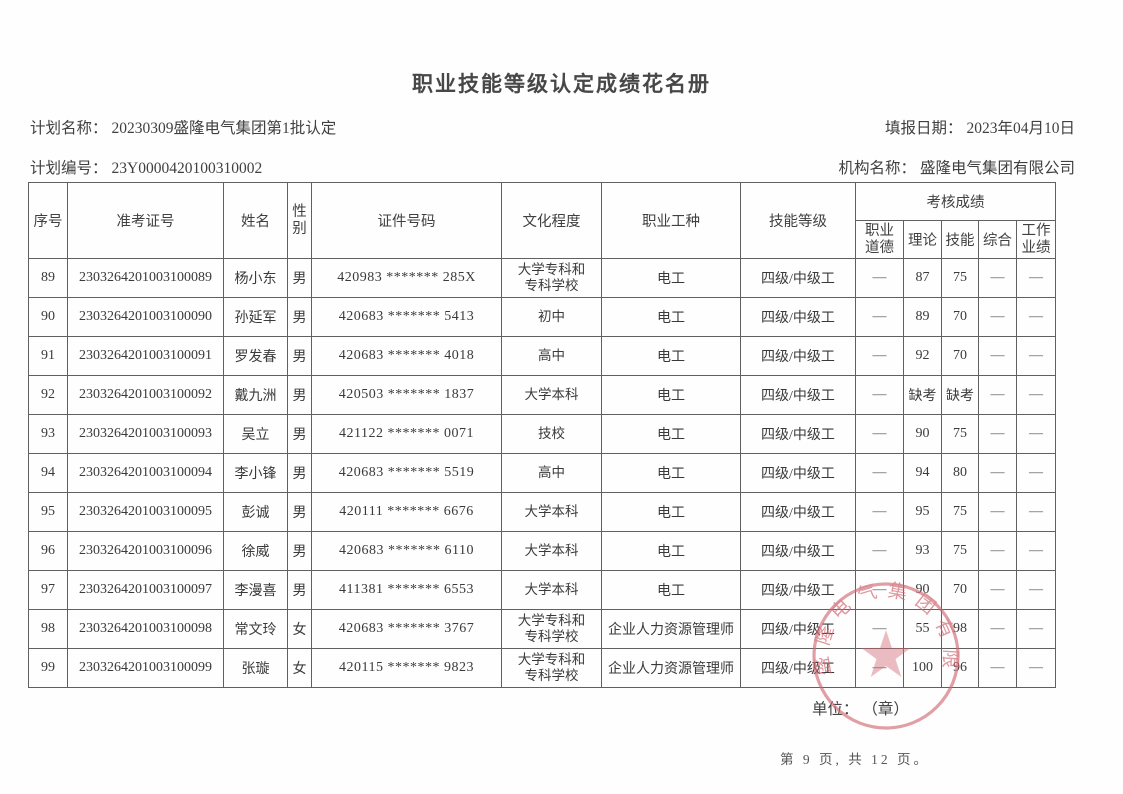 The image size is (1123, 794). I want to click on cell-ticket: 2303264201003100095, so click(145, 512).